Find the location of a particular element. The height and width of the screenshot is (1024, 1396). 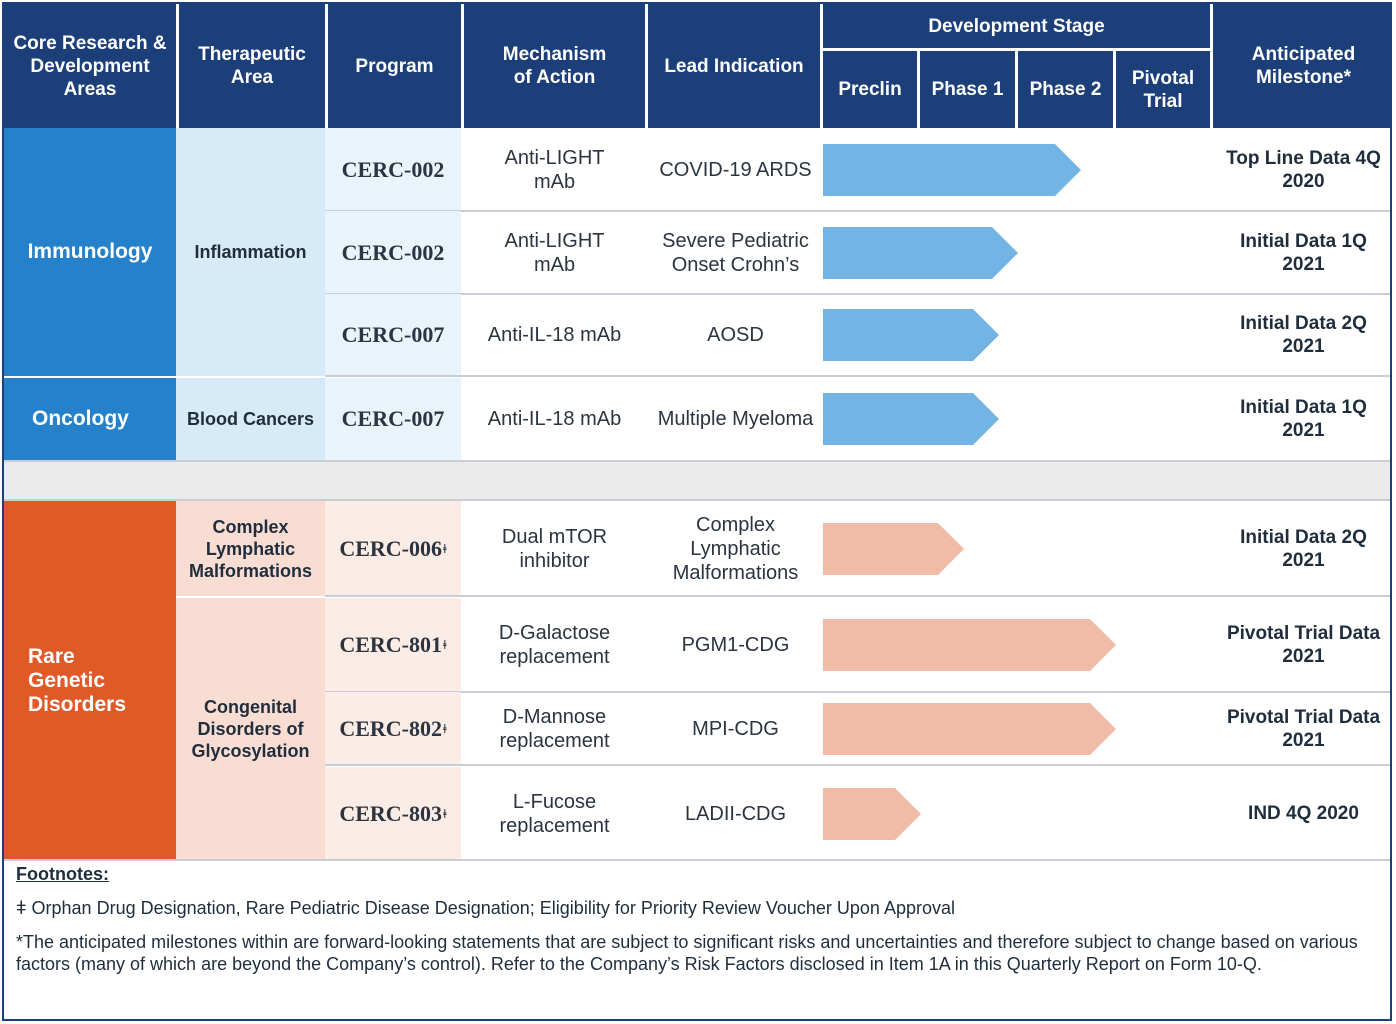

indication-cell: AOSD is located at coordinates (735, 335).